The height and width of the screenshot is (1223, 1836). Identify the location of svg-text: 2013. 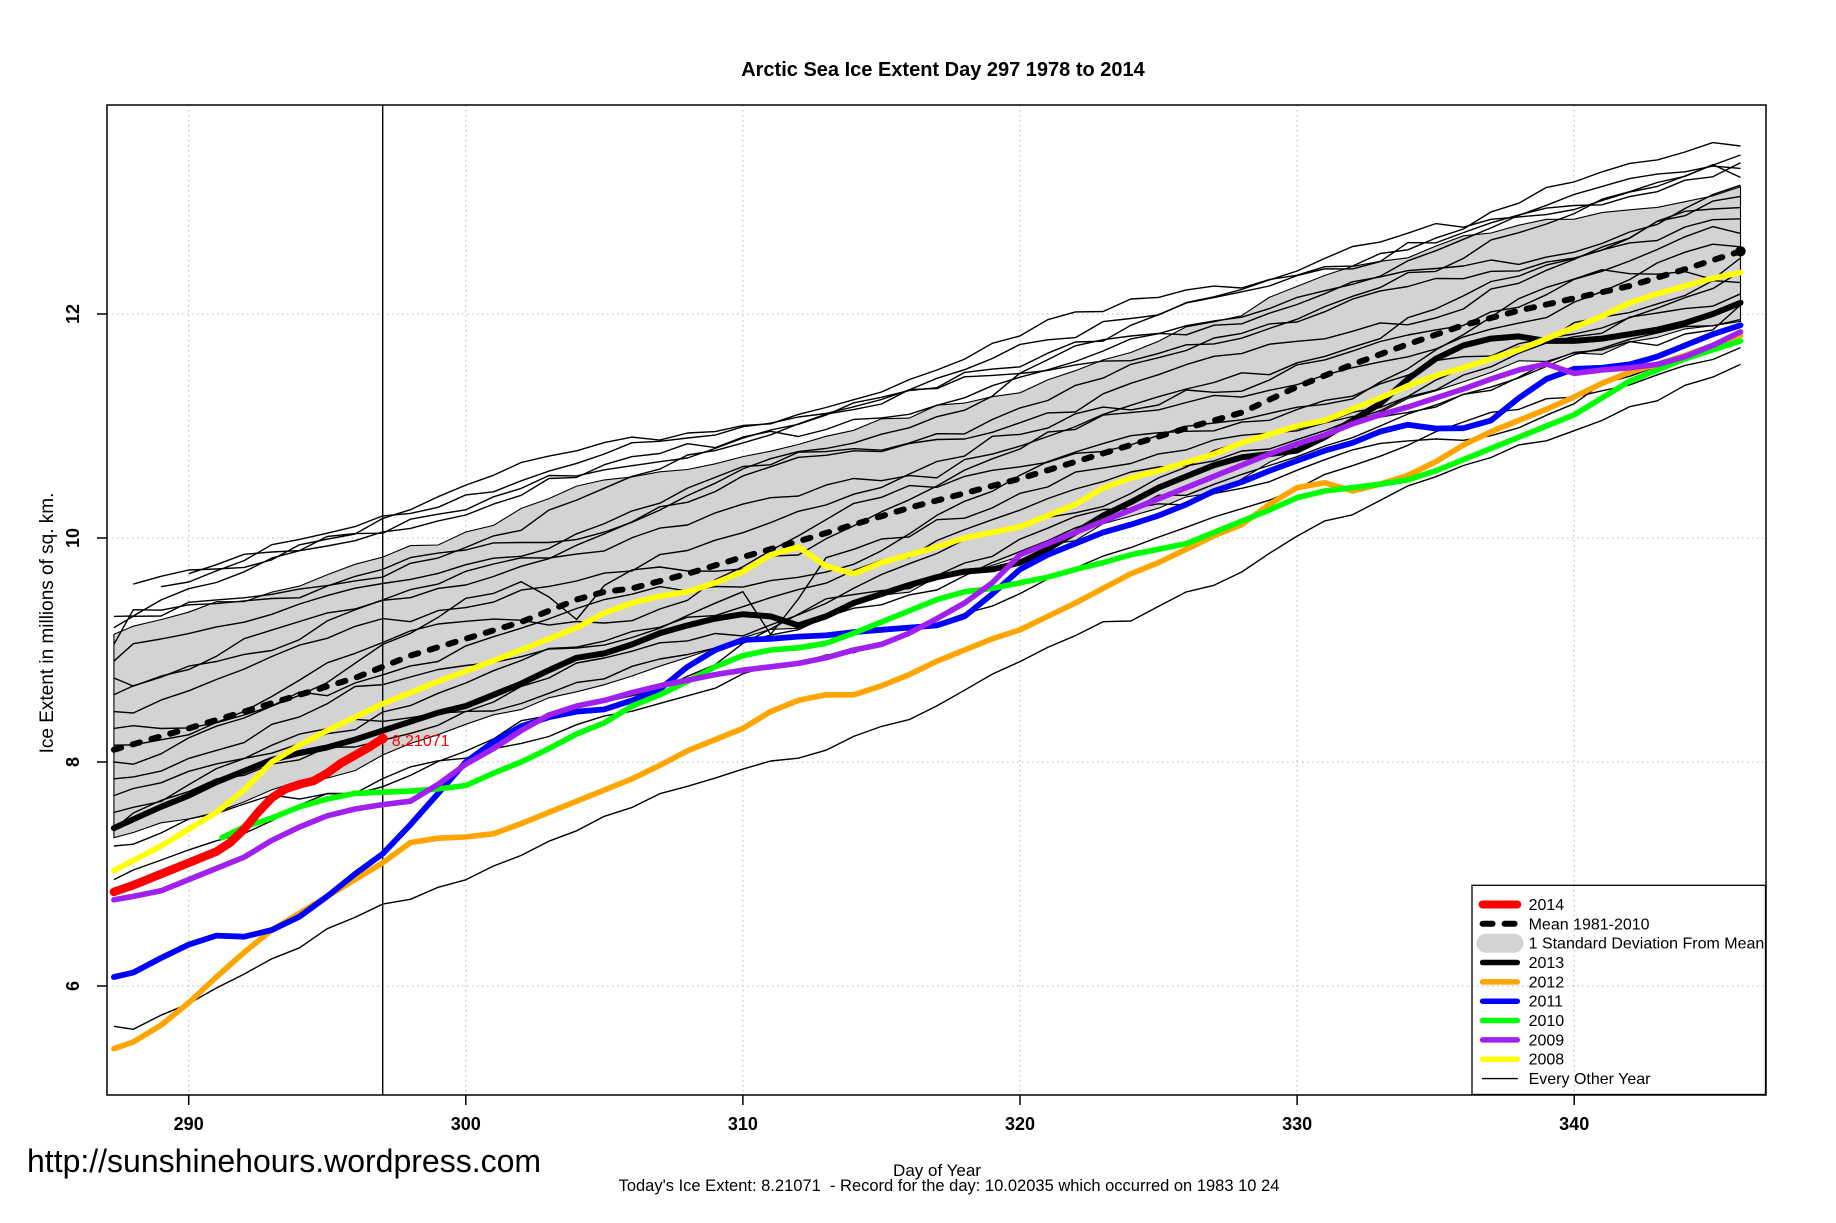
(1547, 963).